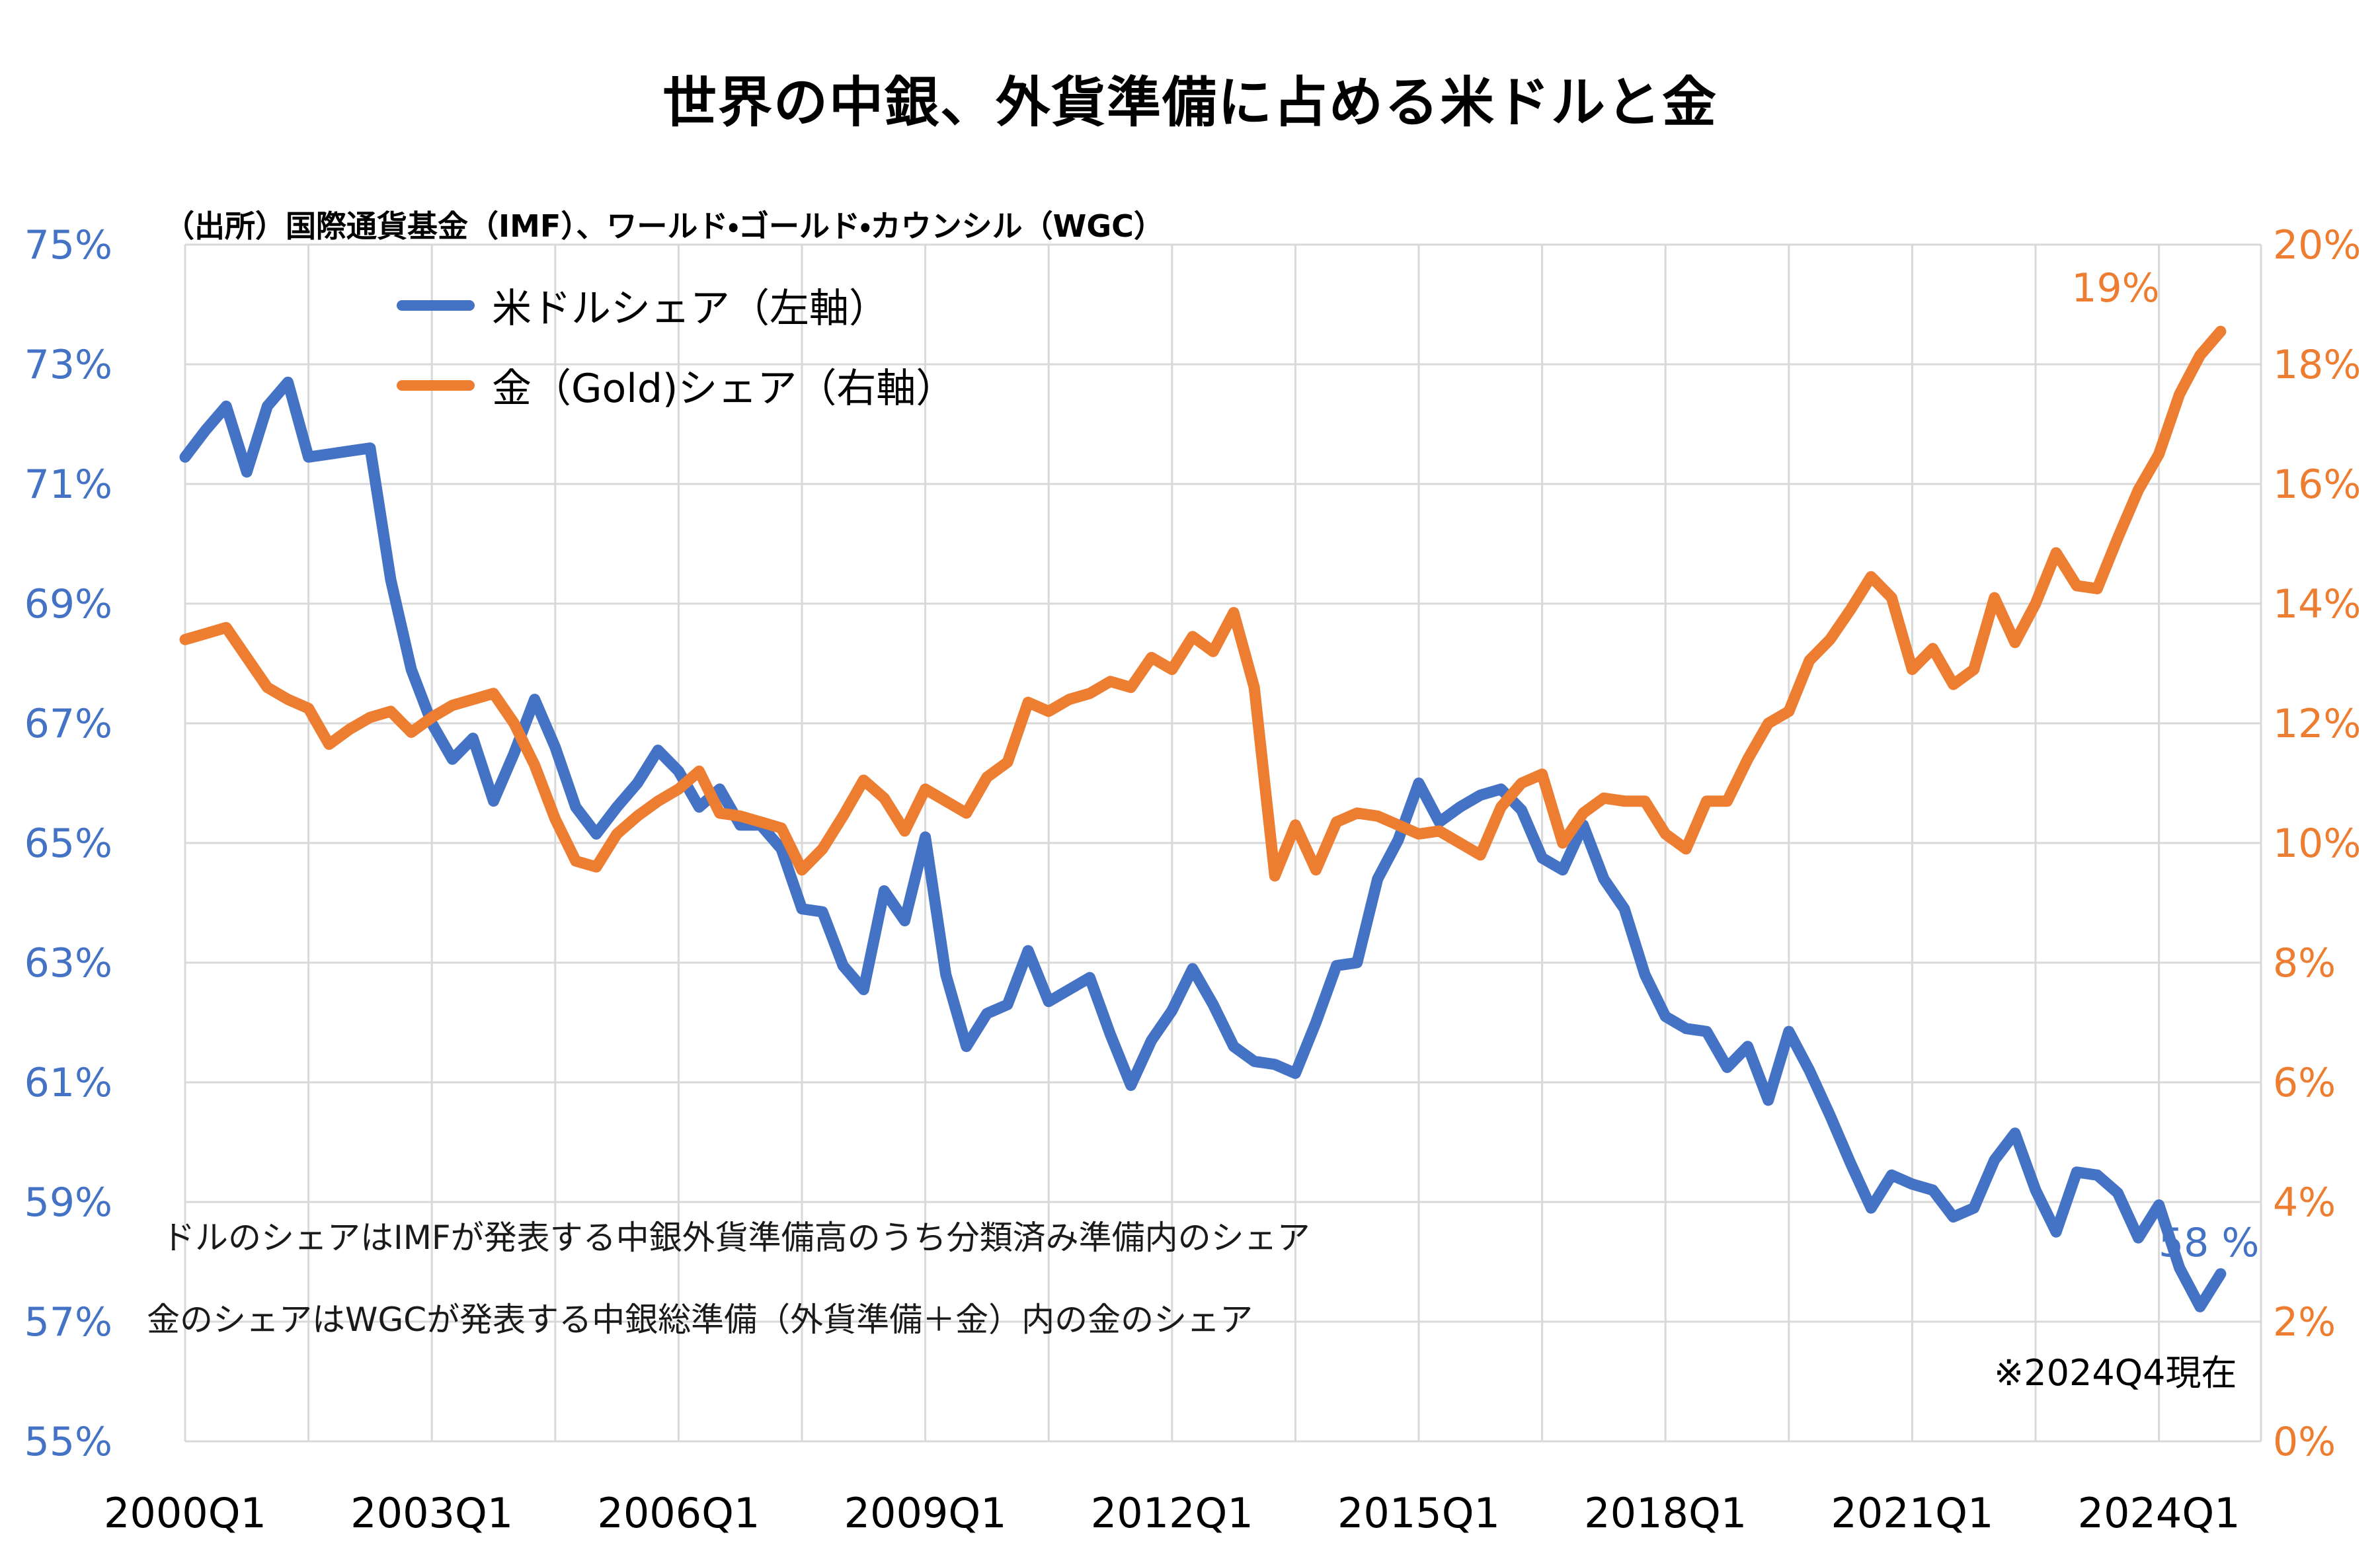  I want to click on legend: 米ドルシェア（左軸） 金（Gold)シェア（右軸）, so click(676, 345).